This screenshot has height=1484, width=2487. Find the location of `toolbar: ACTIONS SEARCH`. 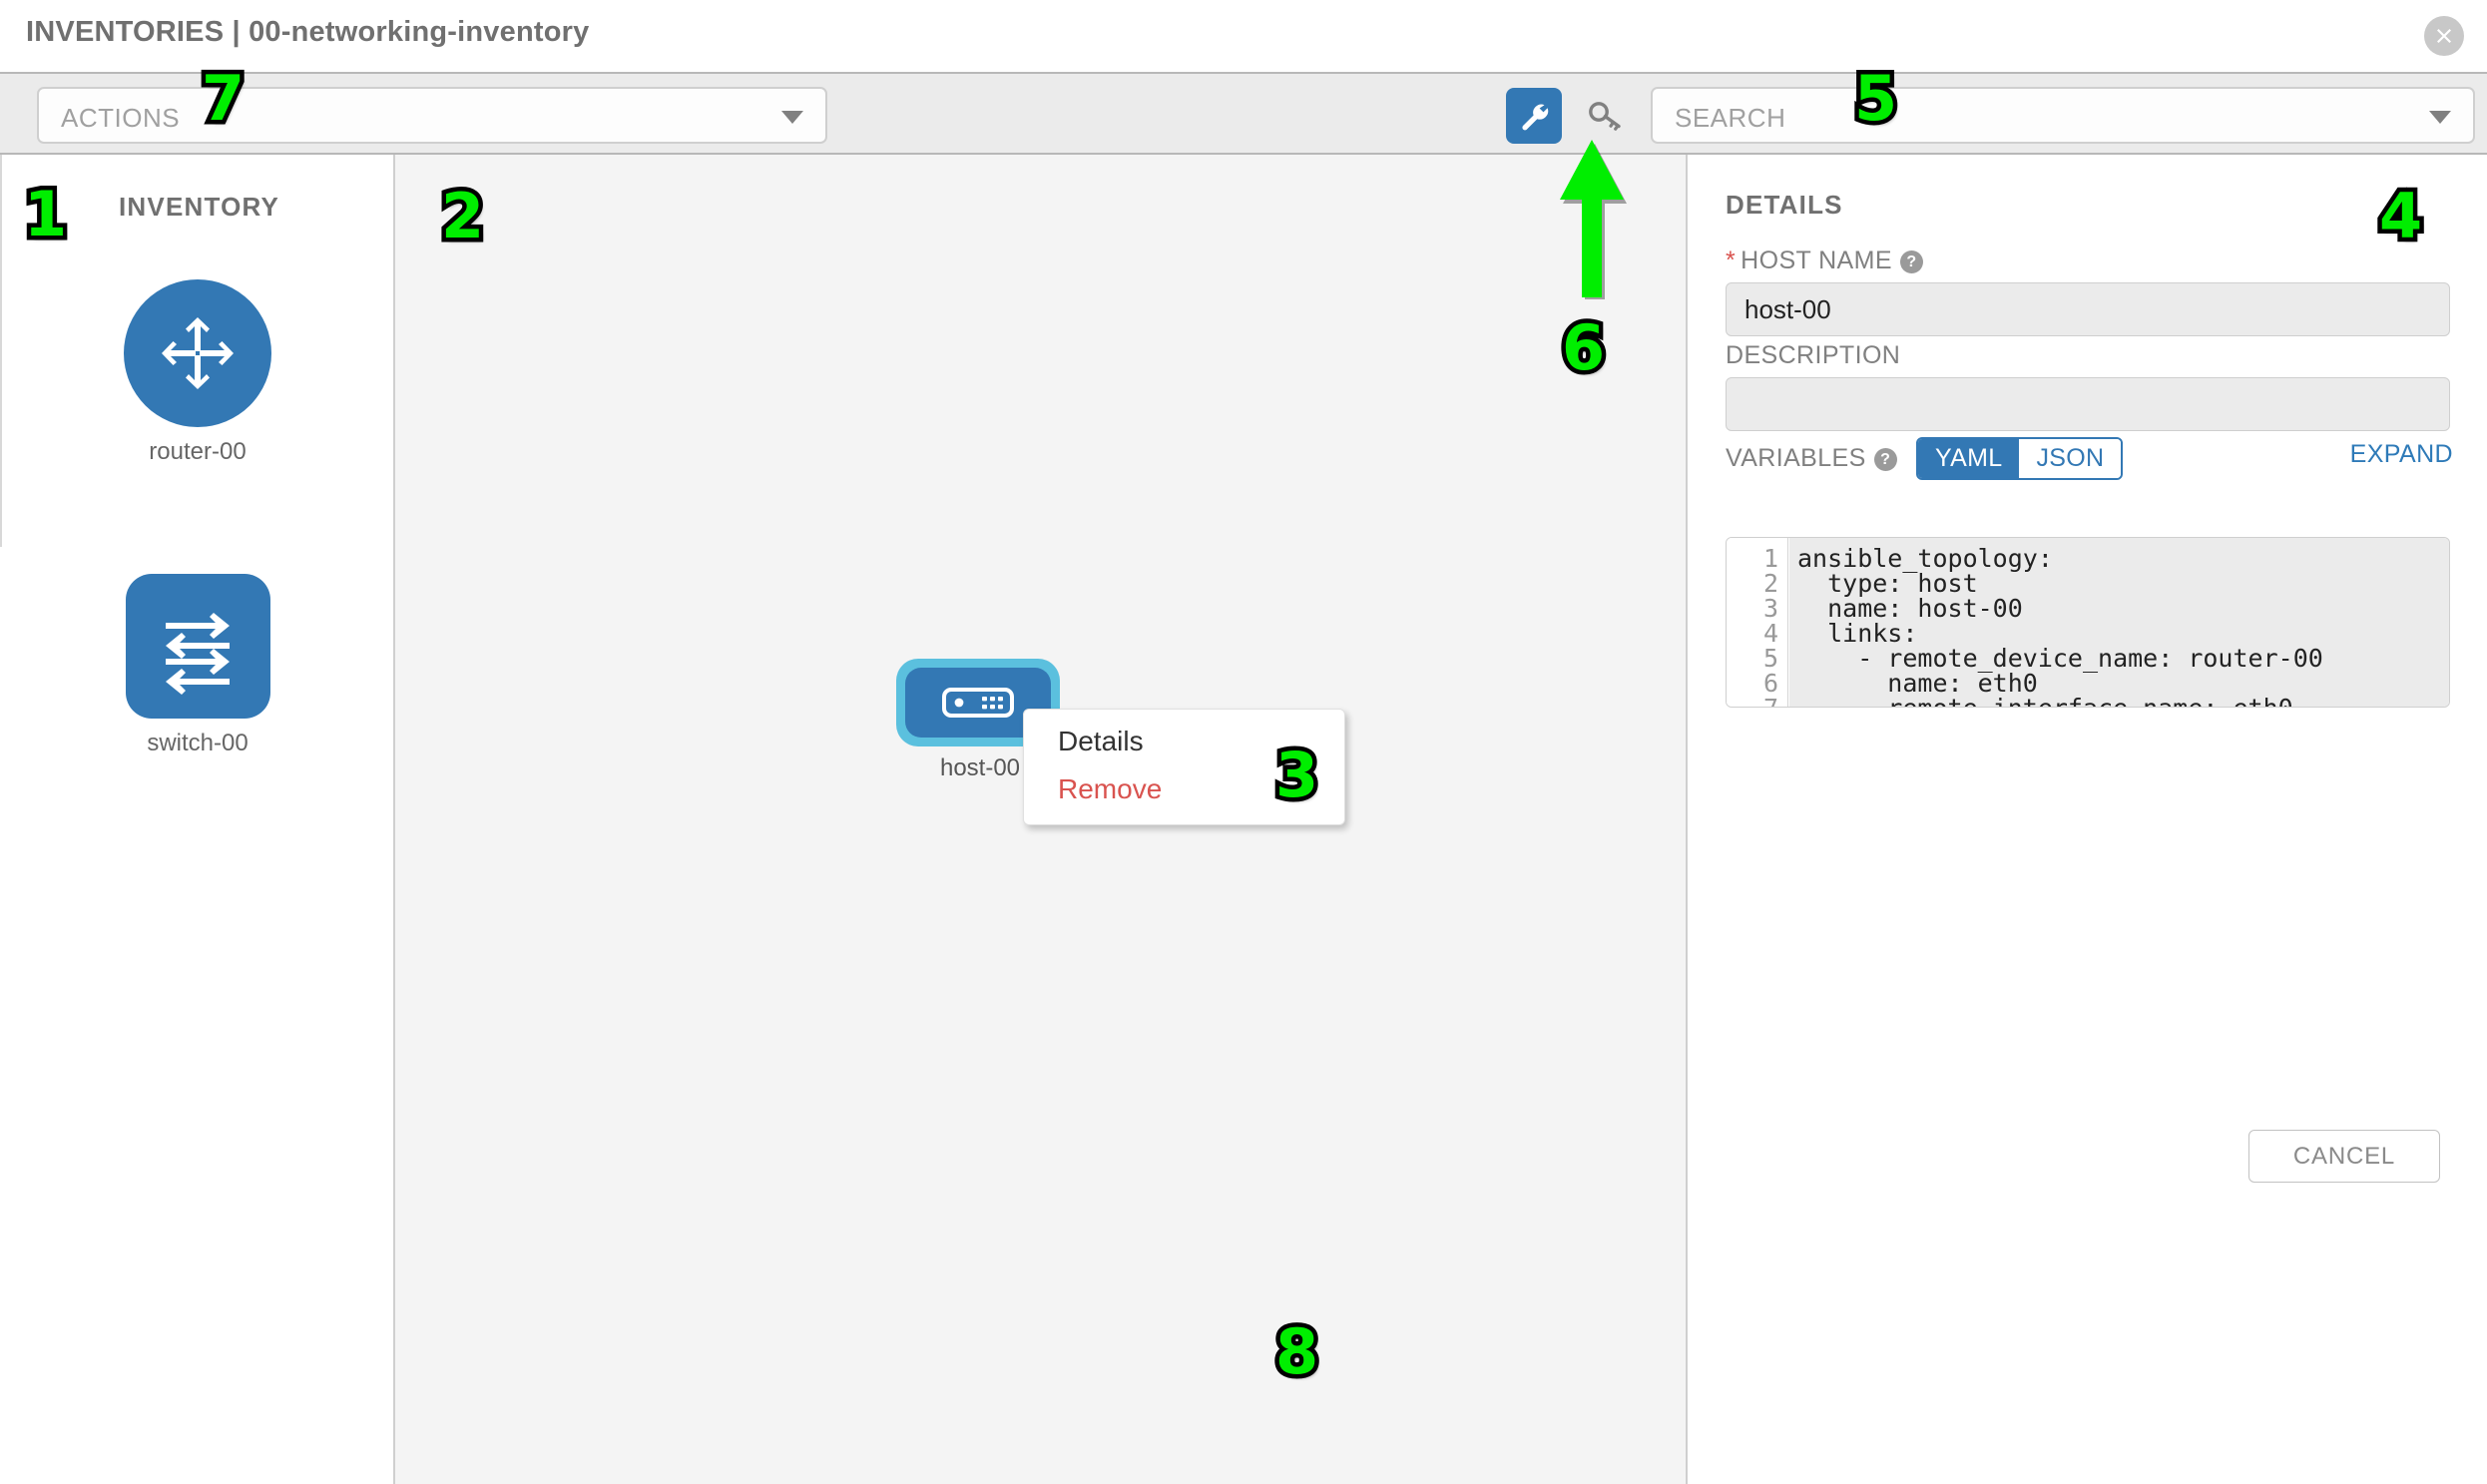

toolbar: ACTIONS SEARCH is located at coordinates (1243, 113).